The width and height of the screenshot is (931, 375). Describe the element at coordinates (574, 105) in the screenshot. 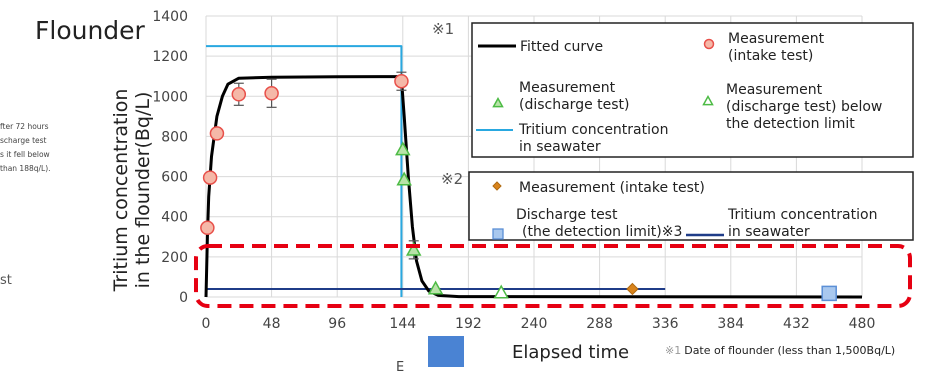

I see `legend-line: (discharge test)` at that location.